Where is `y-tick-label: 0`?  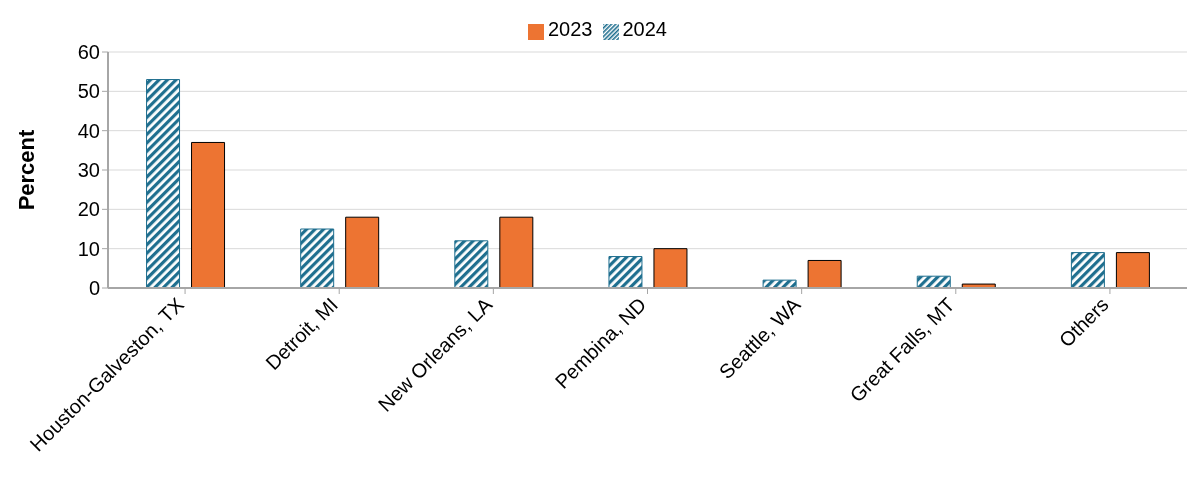 y-tick-label: 0 is located at coordinates (94, 288).